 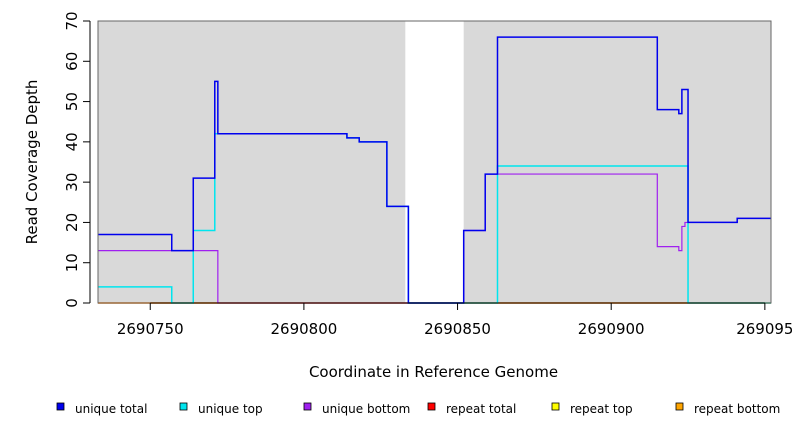 I want to click on legend-item-unique-total: unique total, so click(x=101, y=409).